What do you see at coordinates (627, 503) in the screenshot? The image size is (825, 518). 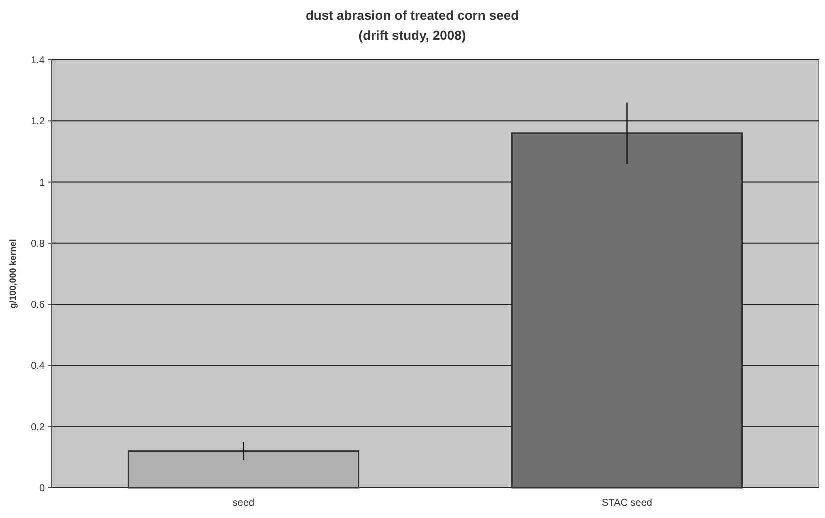 I see `x-tick-label: STAC seed` at bounding box center [627, 503].